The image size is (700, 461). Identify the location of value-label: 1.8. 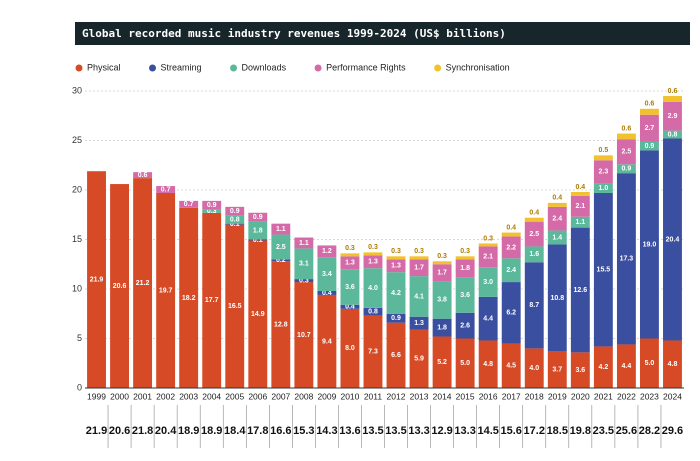
(258, 230).